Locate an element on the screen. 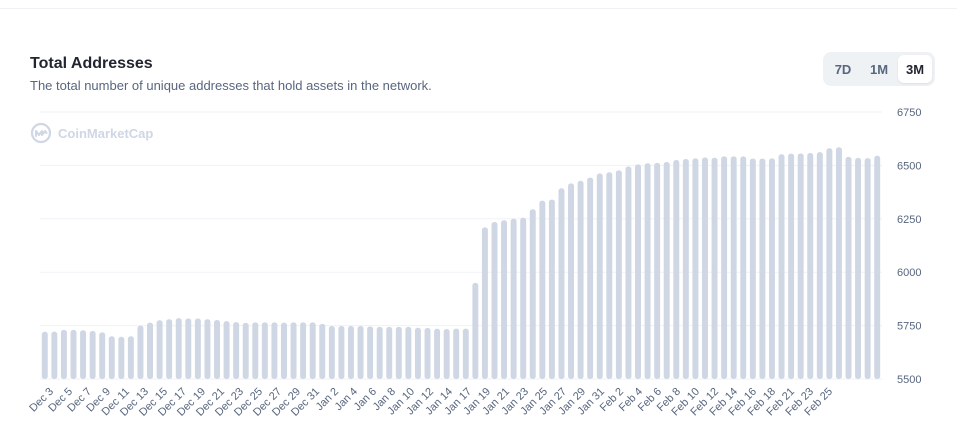  range-1m-button: 1M is located at coordinates (879, 69).